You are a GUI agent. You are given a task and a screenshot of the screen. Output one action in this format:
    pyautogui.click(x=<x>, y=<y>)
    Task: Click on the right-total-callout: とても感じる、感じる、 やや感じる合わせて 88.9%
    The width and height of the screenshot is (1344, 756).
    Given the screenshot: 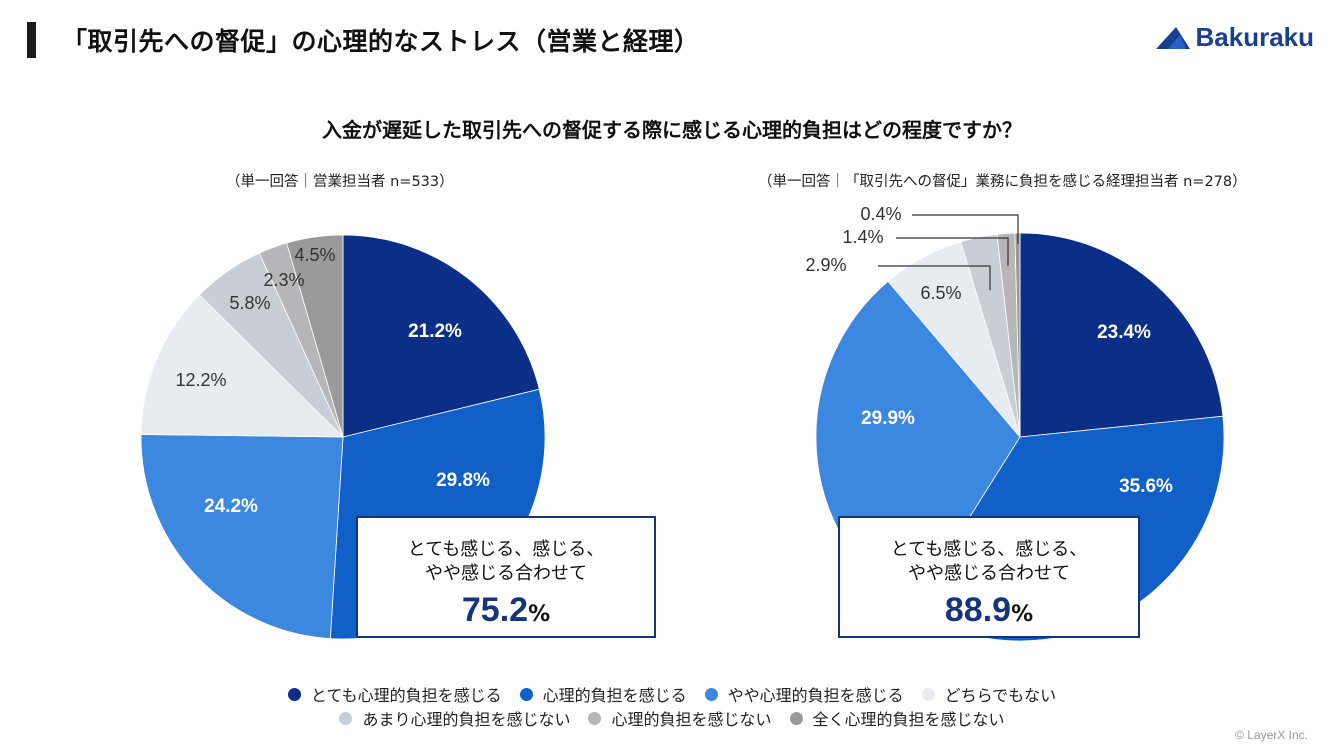 What is the action you would take?
    pyautogui.click(x=989, y=577)
    